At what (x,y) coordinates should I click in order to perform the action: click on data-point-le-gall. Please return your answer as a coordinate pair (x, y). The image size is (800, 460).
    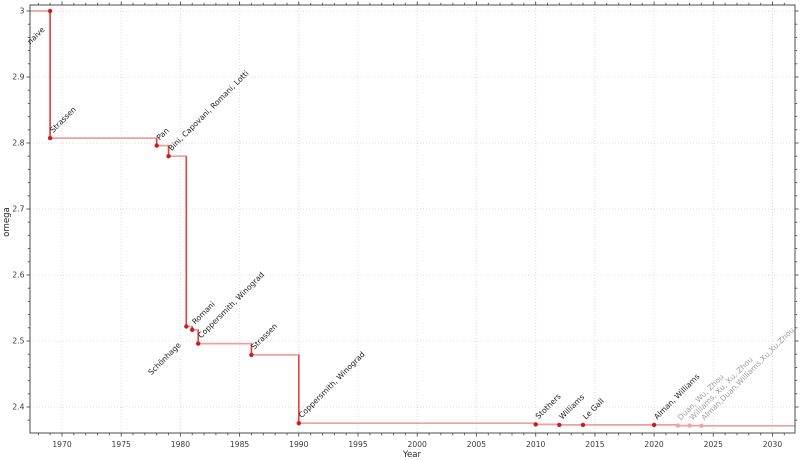
    Looking at the image, I should click on (583, 425).